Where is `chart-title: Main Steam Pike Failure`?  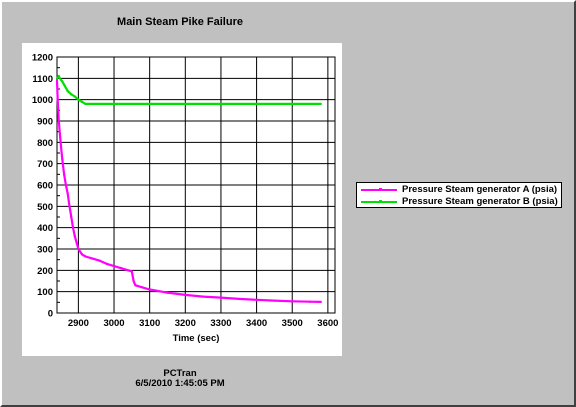
chart-title: Main Steam Pike Failure is located at coordinates (180, 22).